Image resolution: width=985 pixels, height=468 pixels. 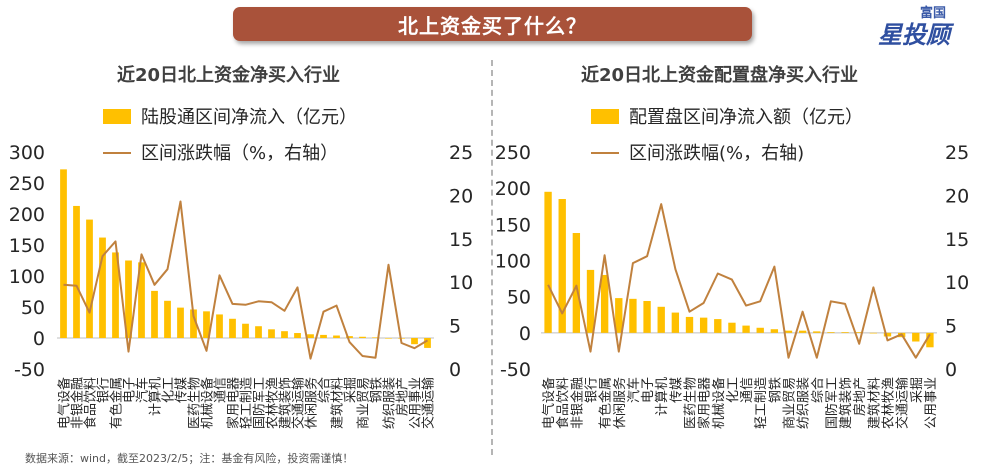 What do you see at coordinates (312, 403) in the screenshot?
I see `chart1-x-tick: 休闲服务` at bounding box center [312, 403].